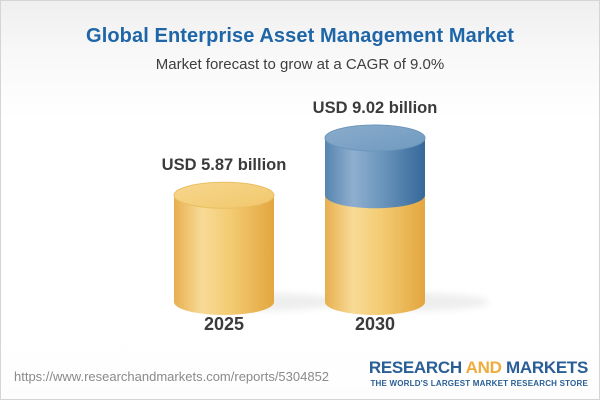  Describe the element at coordinates (375, 108) in the screenshot. I see `bar-value-label: USD 9.02 billion` at that location.